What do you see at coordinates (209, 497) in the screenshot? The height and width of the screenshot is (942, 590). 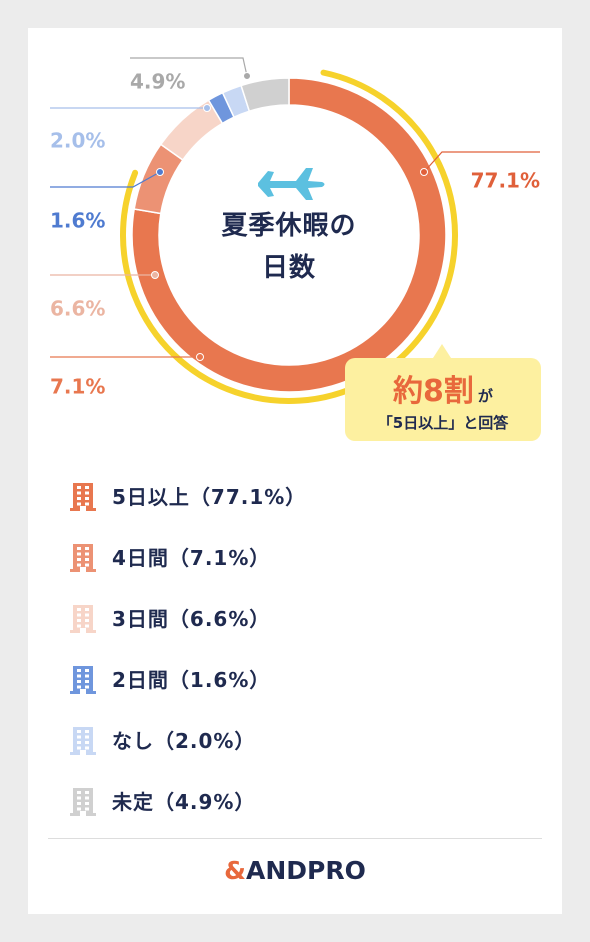 I see `legend-label: 5日以上（77.1%）` at bounding box center [209, 497].